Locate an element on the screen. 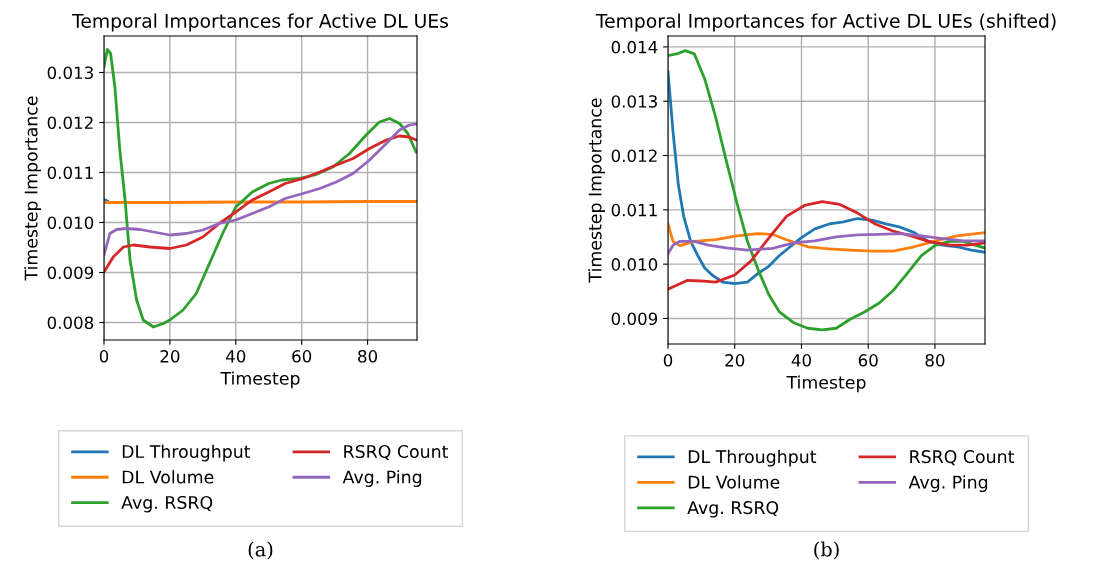  chart-title: Temporal Importances for Active DL UEs is located at coordinates (260, 22).